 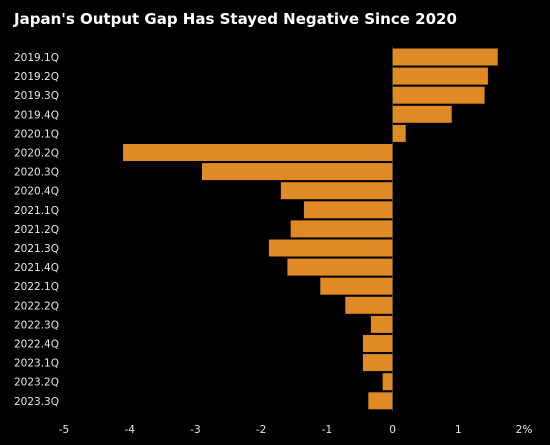 What do you see at coordinates (348, 210) in the screenshot?
I see `bar-2021.1Q` at bounding box center [348, 210].